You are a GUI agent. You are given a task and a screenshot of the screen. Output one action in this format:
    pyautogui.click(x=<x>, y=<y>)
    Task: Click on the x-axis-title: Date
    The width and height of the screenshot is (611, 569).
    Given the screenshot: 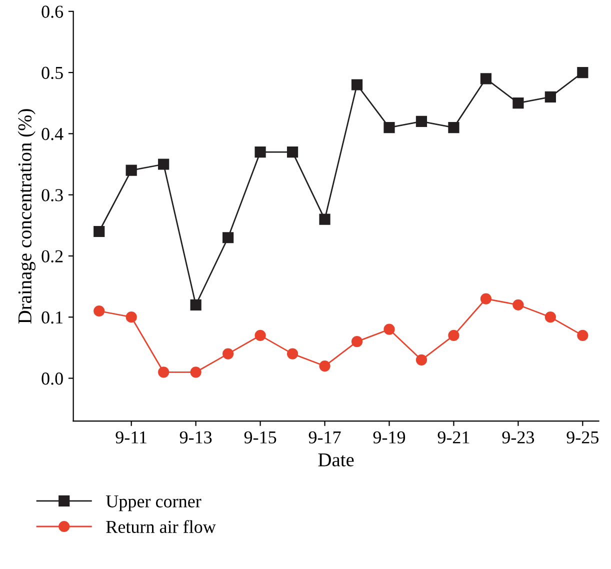 What is the action you would take?
    pyautogui.click(x=336, y=459)
    